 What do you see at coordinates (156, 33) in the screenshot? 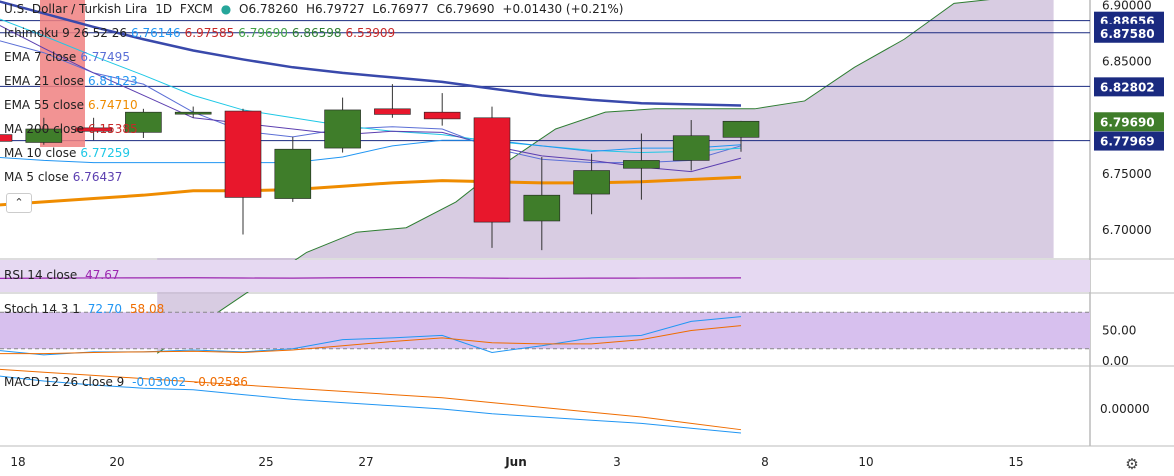
I see `indicator-value: 6.76146` at bounding box center [156, 33].